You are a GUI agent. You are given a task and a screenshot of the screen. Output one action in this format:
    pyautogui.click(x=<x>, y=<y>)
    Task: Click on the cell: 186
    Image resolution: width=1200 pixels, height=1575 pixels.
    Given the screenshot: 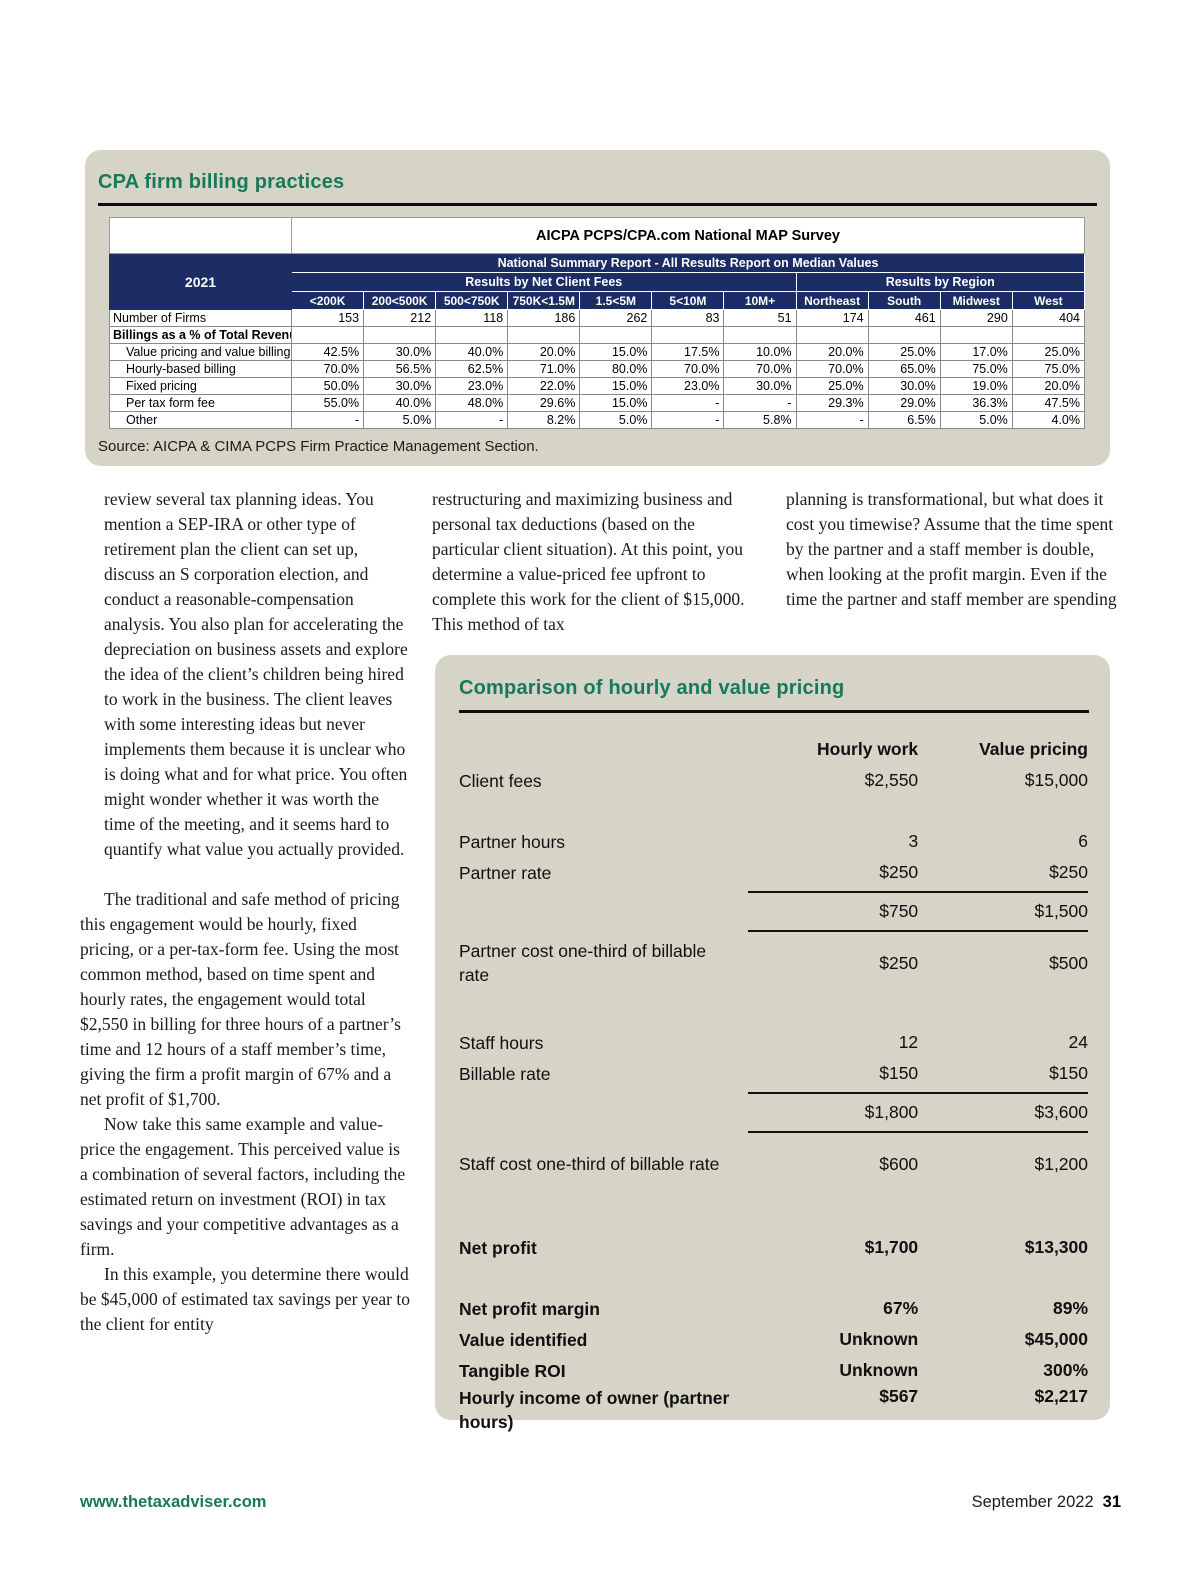 What is the action you would take?
    pyautogui.click(x=544, y=318)
    